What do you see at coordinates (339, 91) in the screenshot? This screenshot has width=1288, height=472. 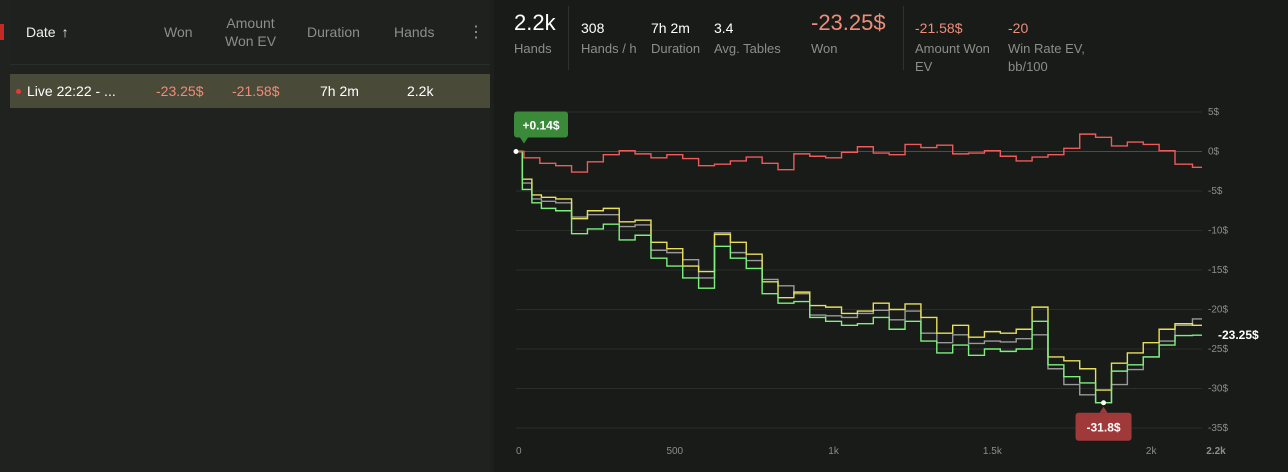 I see `cell-duration: 7h 2m` at bounding box center [339, 91].